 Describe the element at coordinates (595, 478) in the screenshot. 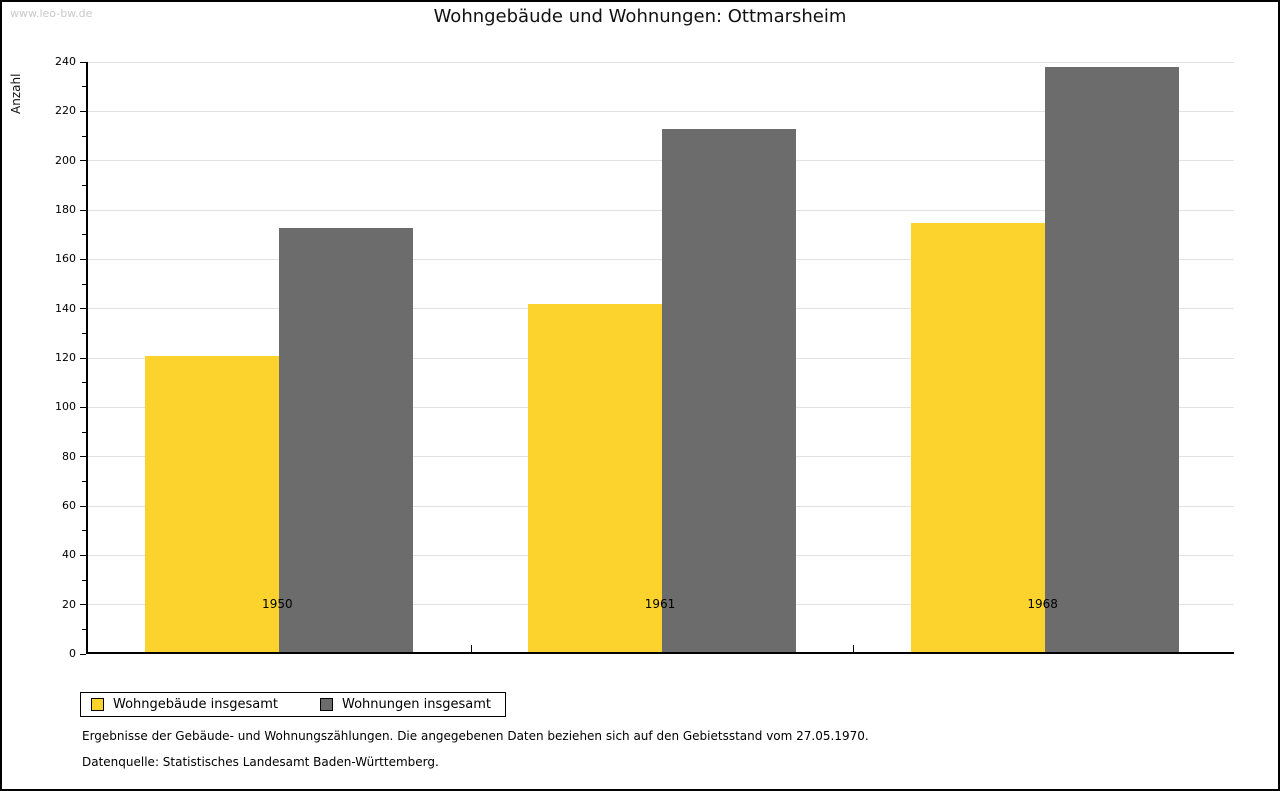

I see `bar-1961-wohngebaeude` at that location.